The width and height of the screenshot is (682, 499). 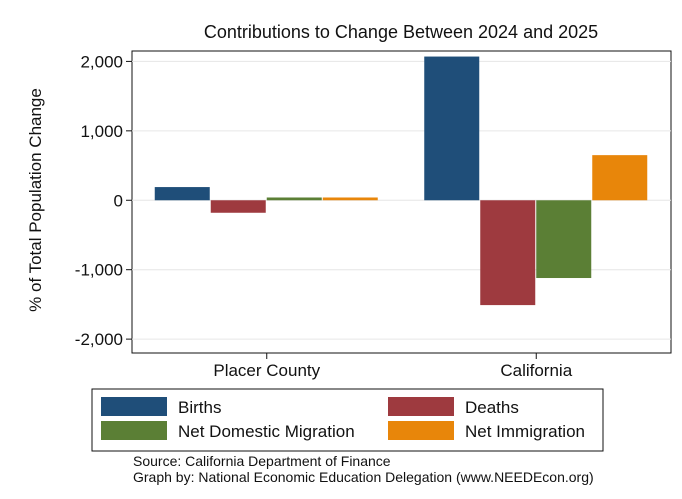 I want to click on legend-label: Deaths, so click(x=492, y=407).